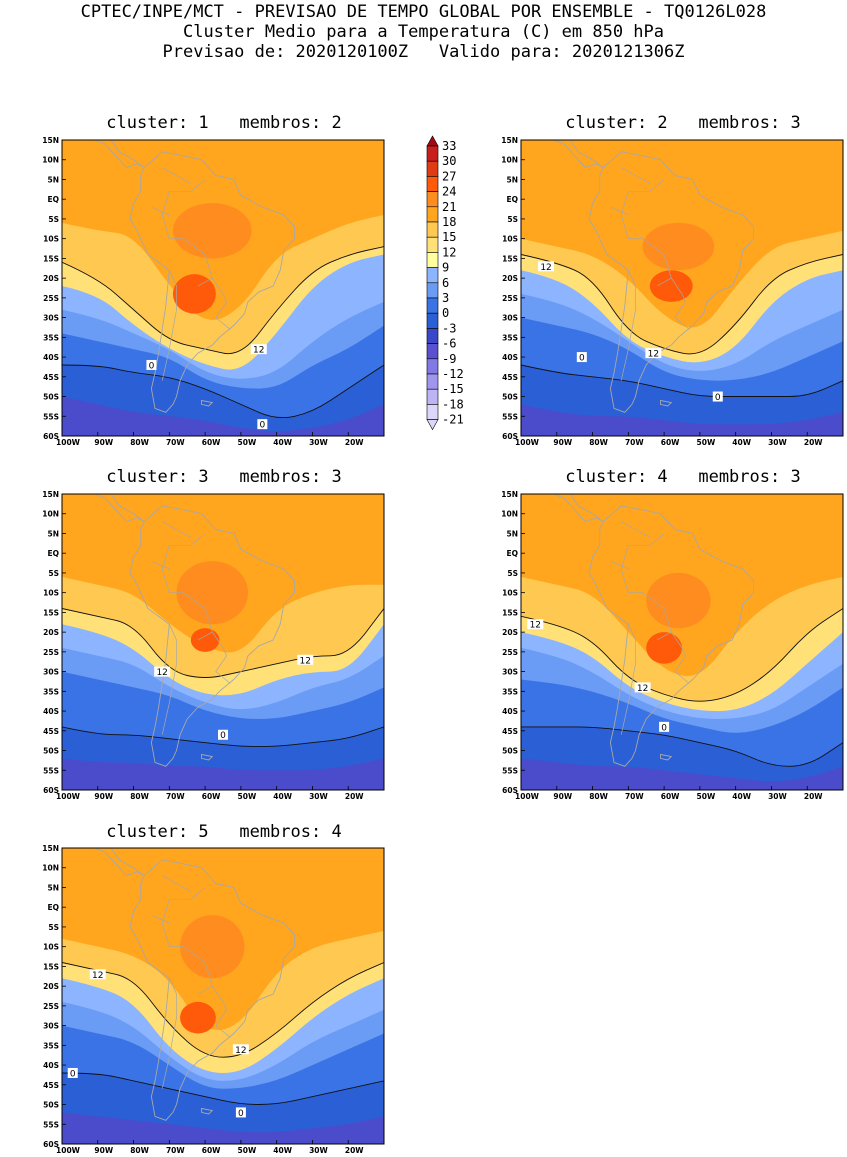  I want to click on latitude-label: 20S, so click(51, 278).